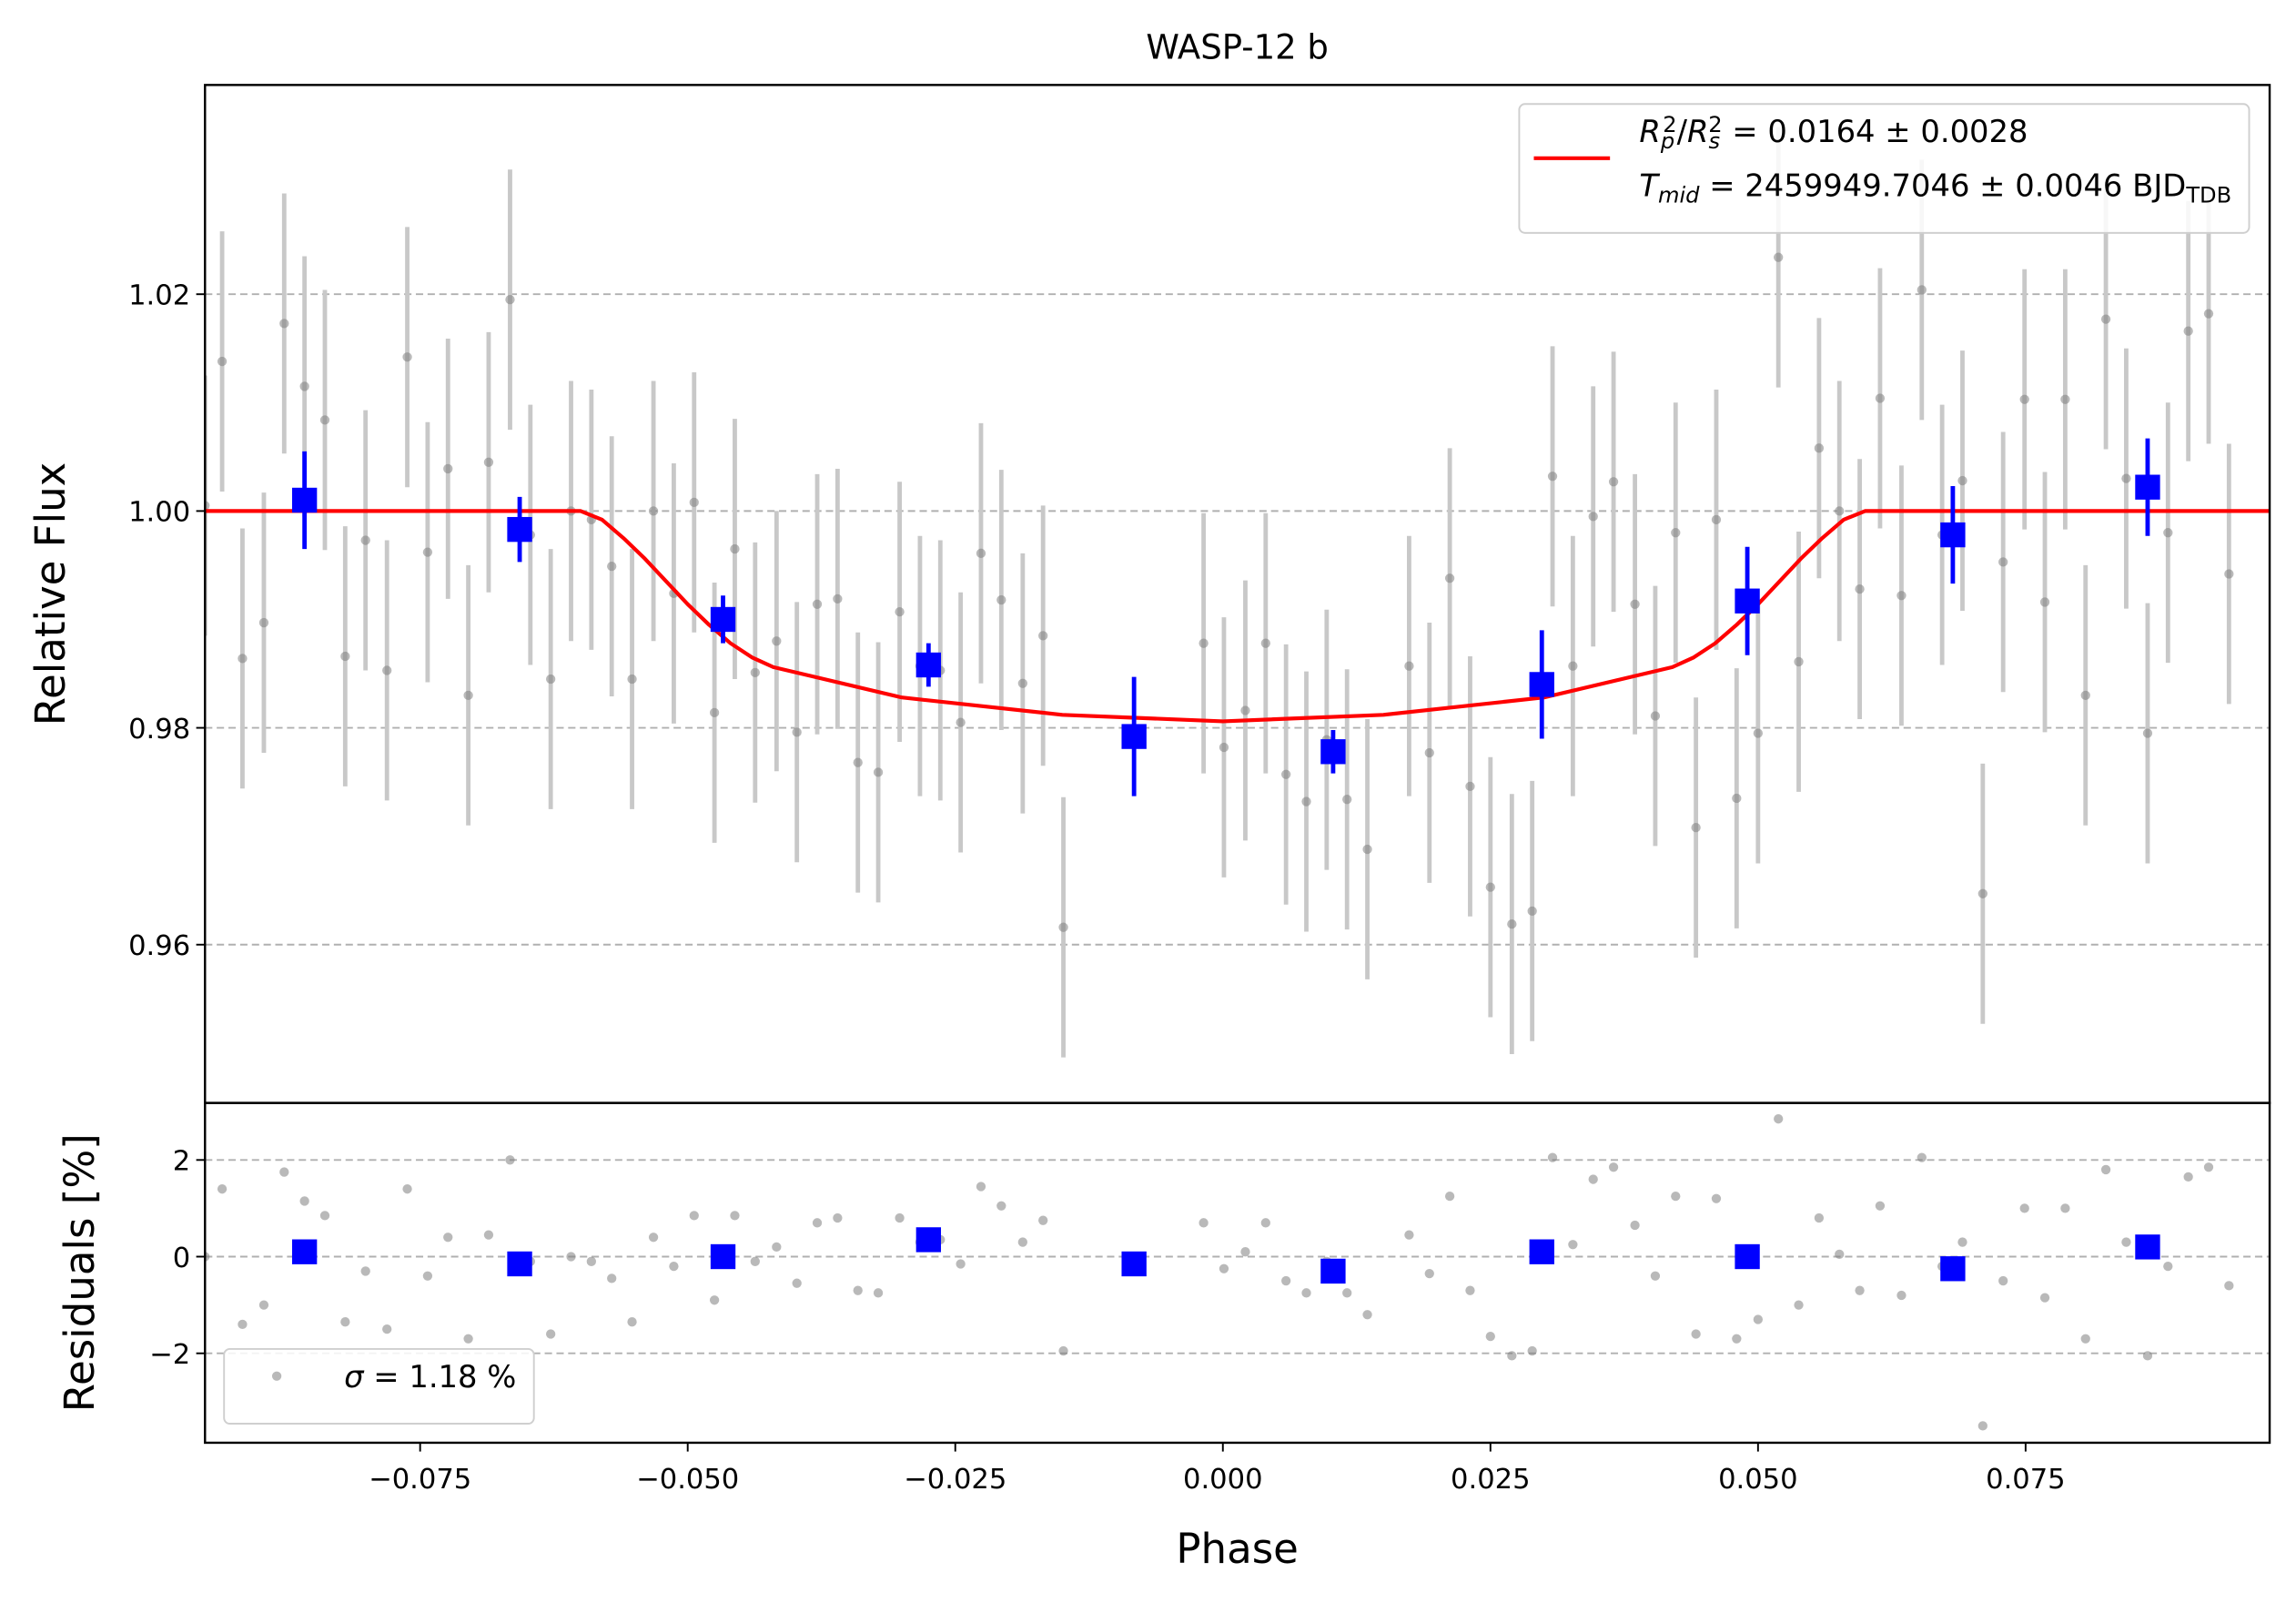 Image resolution: width=2296 pixels, height=1603 pixels. I want to click on legend-label: σ = 1.18 %, so click(430, 1377).